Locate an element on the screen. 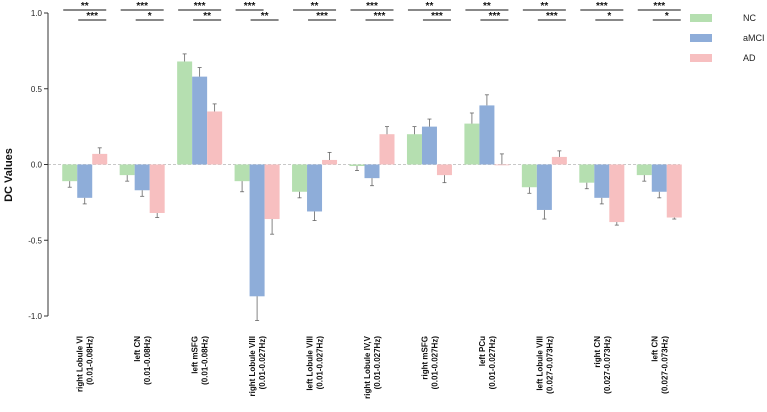 This screenshot has width=767, height=412. legend-swatch-amci is located at coordinates (701, 38).